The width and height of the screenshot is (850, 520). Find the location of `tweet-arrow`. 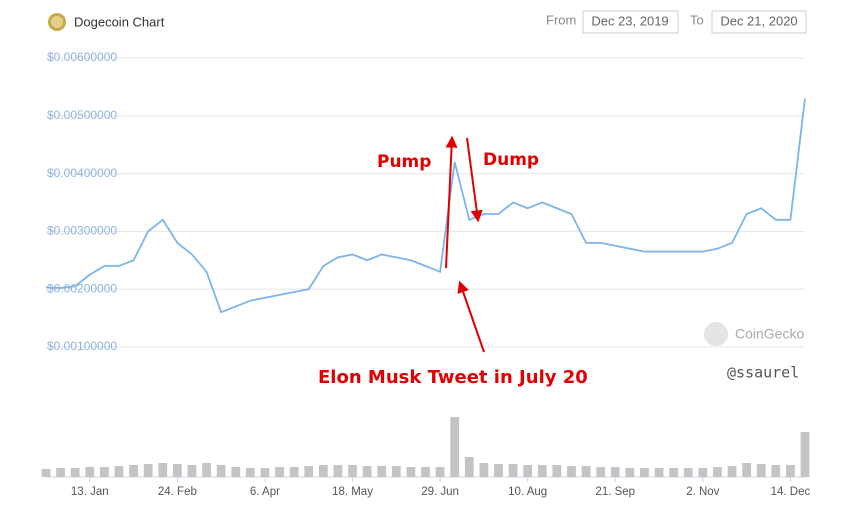

tweet-arrow is located at coordinates (471, 316).